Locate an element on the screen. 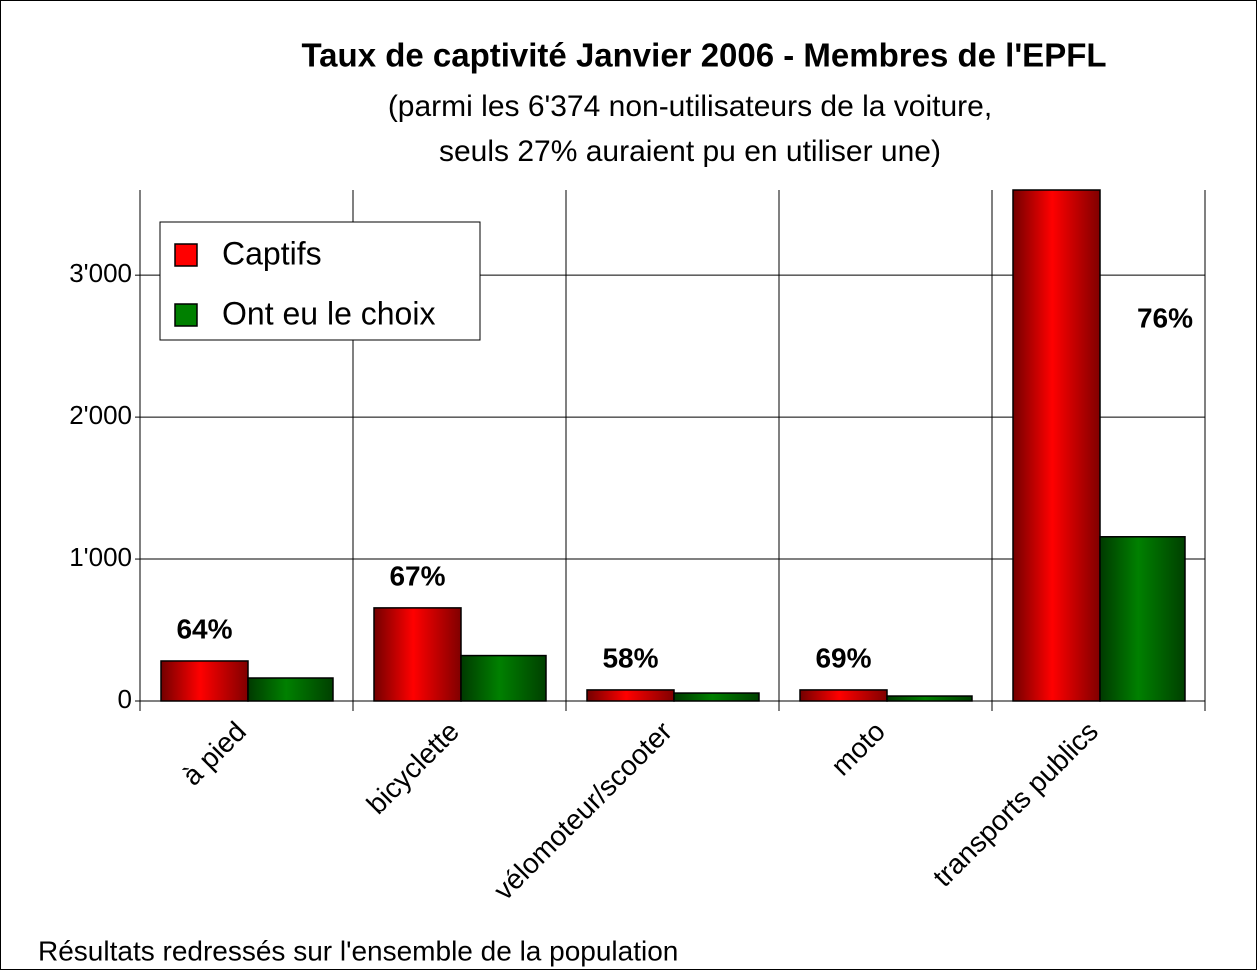 This screenshot has height=971, width=1258. x-tick-label: vélomoteur/scooter is located at coordinates (583, 811).